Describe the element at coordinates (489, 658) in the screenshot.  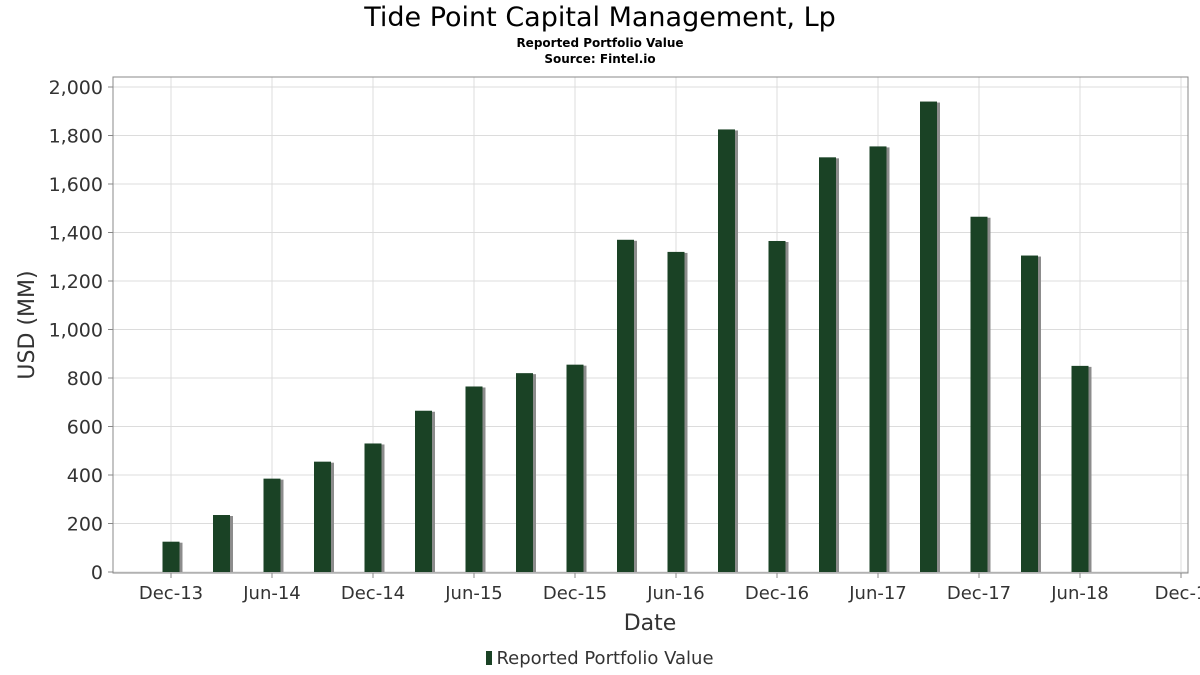
I see `legend-swatch` at that location.